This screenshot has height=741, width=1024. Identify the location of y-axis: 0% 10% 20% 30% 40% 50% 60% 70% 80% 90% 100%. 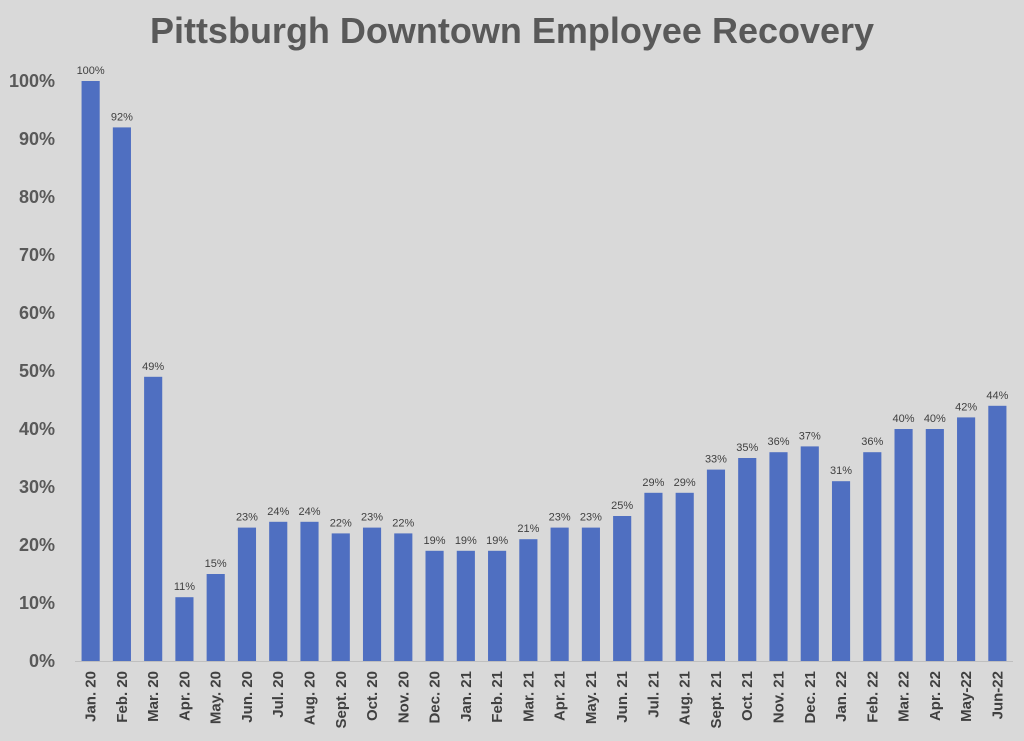
(32, 371).